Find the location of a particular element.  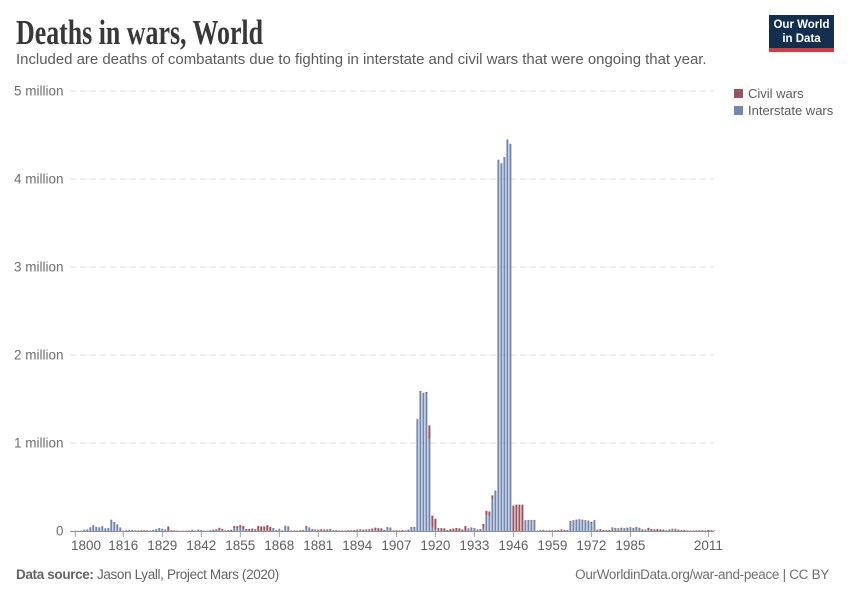

svg-text: 1816 is located at coordinates (123, 545).